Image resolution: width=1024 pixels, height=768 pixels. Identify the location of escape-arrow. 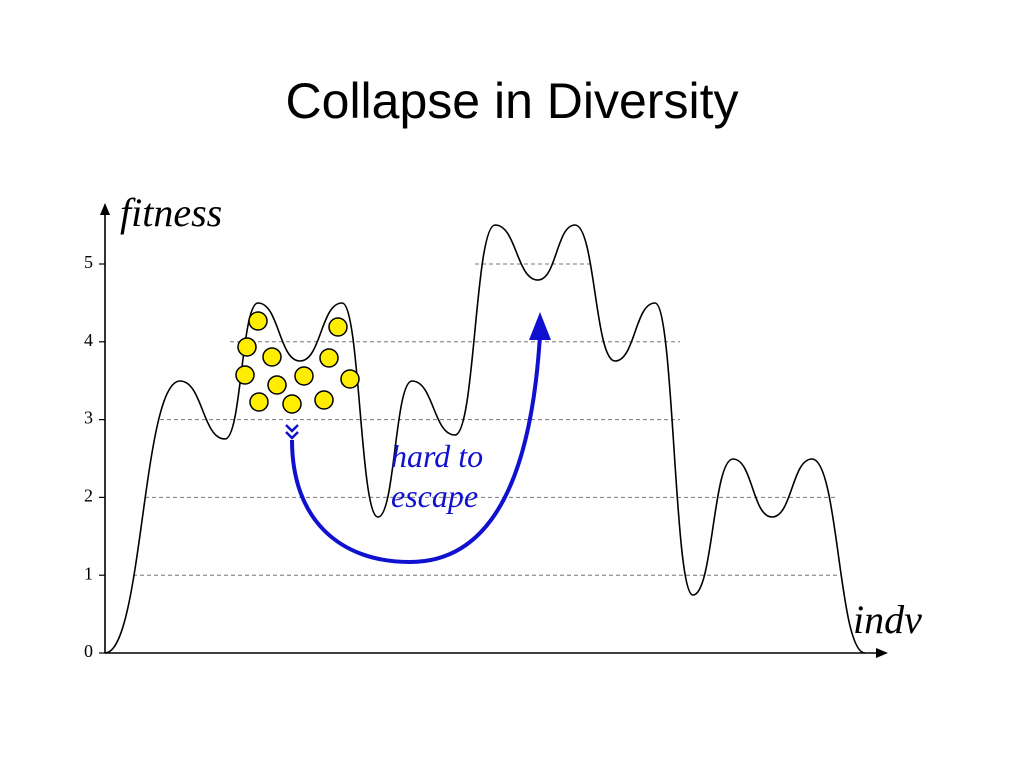
(413, 449).